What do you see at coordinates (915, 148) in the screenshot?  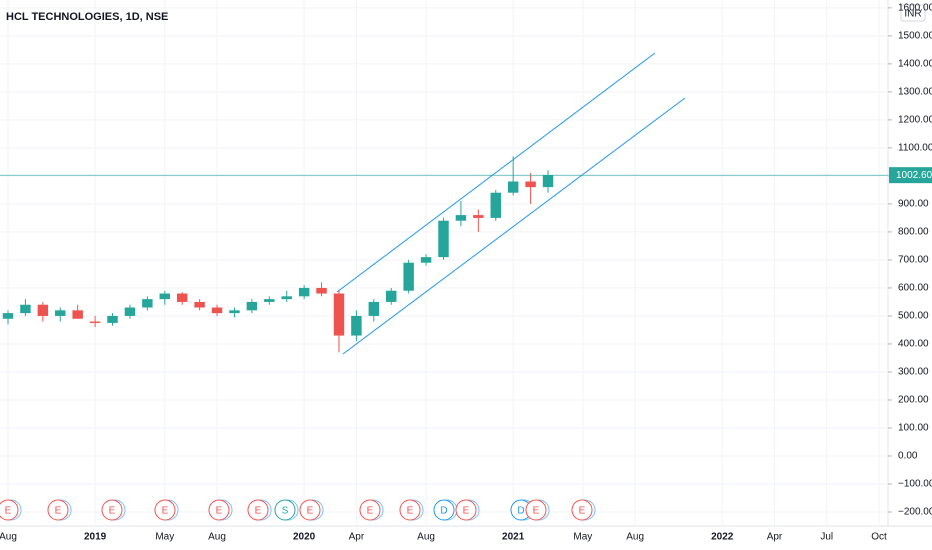 I see `y-tick-label: 1100.00` at bounding box center [915, 148].